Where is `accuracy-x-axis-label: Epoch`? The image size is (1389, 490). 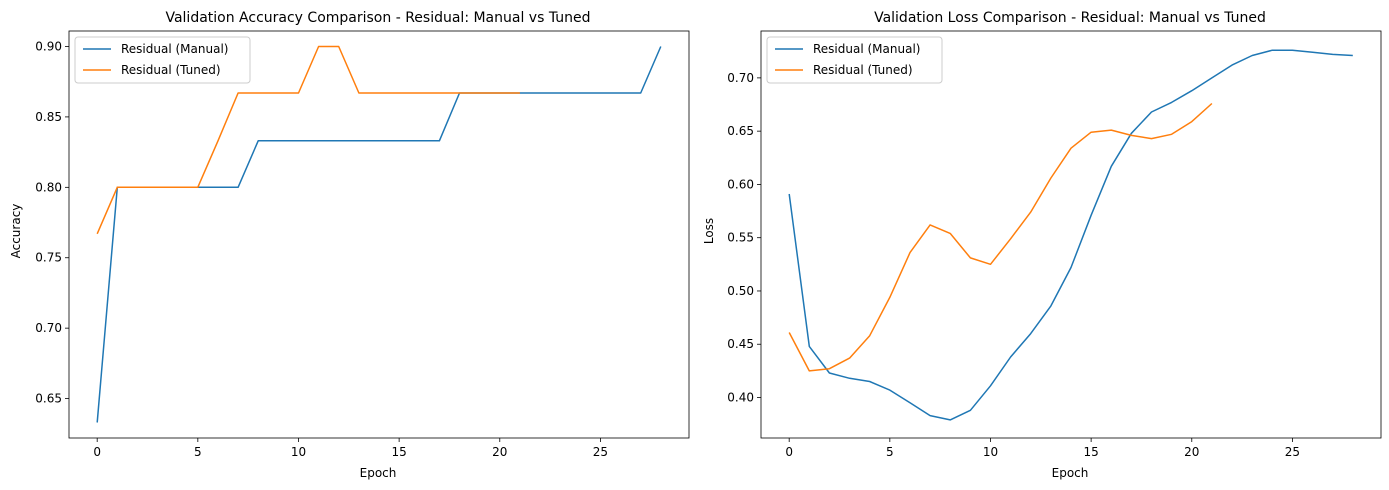 accuracy-x-axis-label: Epoch is located at coordinates (378, 473).